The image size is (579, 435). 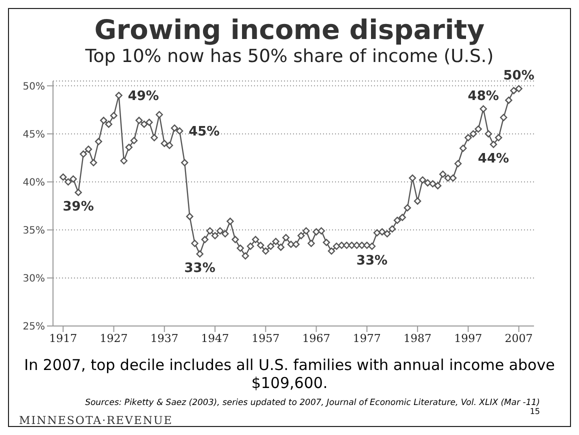 I want to click on annotation: 39%, so click(x=78, y=207).